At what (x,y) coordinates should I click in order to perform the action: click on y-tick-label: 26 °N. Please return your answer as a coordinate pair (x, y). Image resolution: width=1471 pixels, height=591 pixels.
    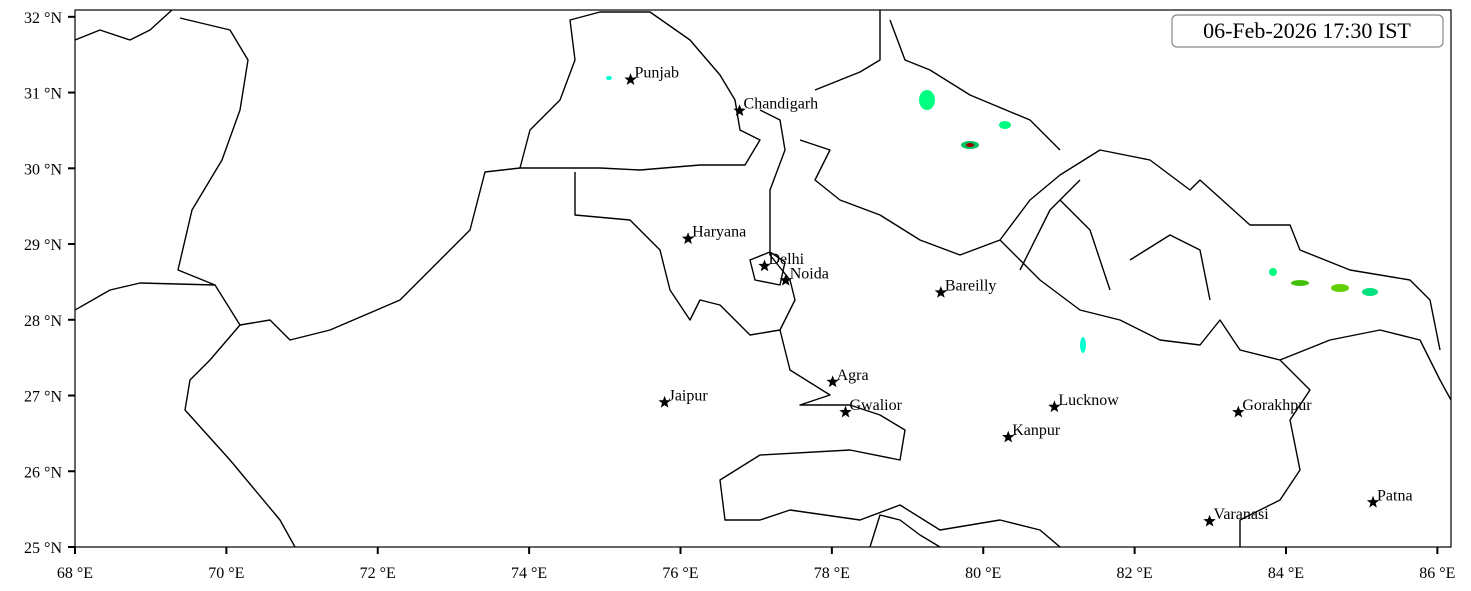
    Looking at the image, I should click on (43, 472).